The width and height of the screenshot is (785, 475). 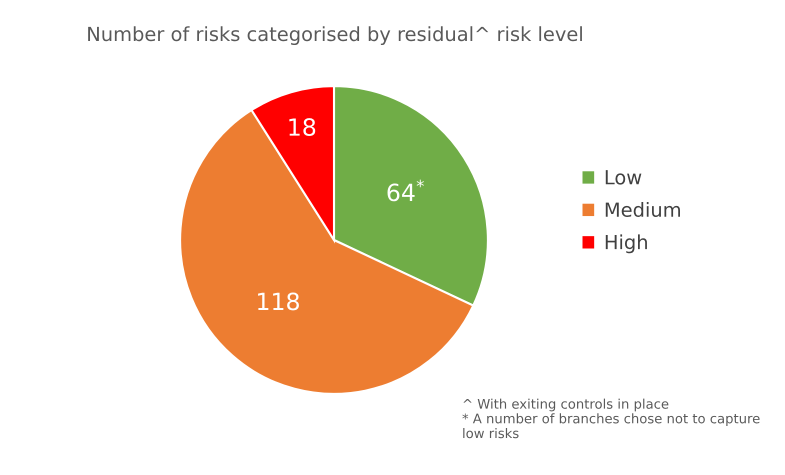 I want to click on data-label: 64$^{*}$, so click(x=406, y=191).